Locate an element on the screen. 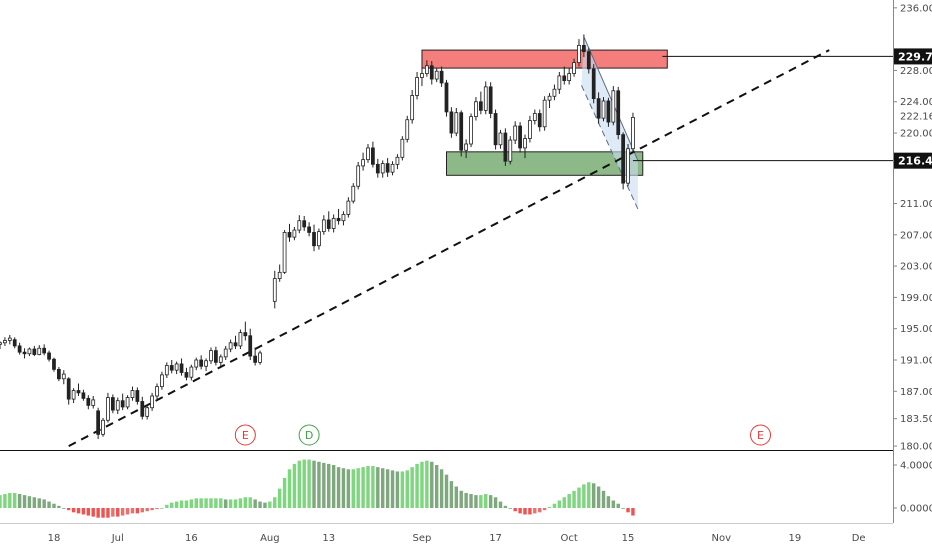  time-tick-label: 15 is located at coordinates (628, 538).